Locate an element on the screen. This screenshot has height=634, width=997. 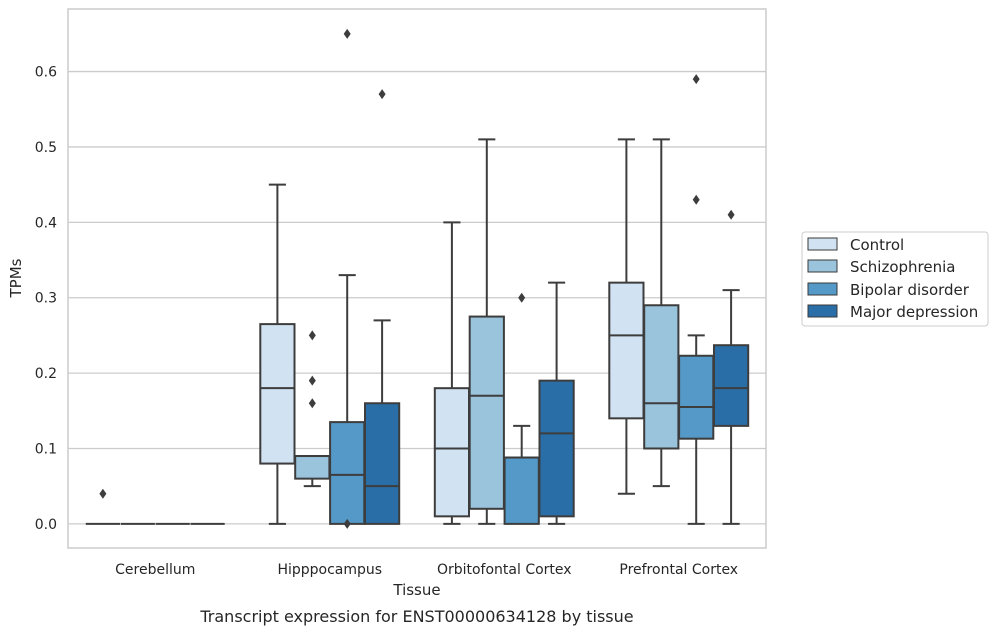
legend-label: Major depression is located at coordinates (914, 312).